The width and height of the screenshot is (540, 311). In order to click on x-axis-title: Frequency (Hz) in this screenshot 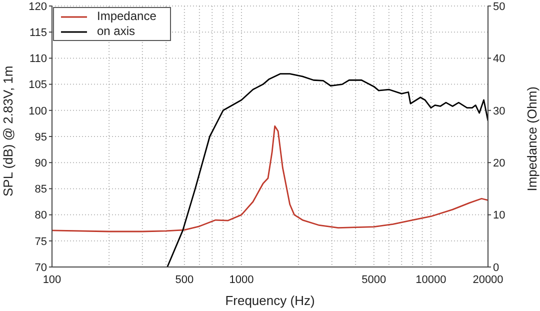, I will do `click(270, 300)`.